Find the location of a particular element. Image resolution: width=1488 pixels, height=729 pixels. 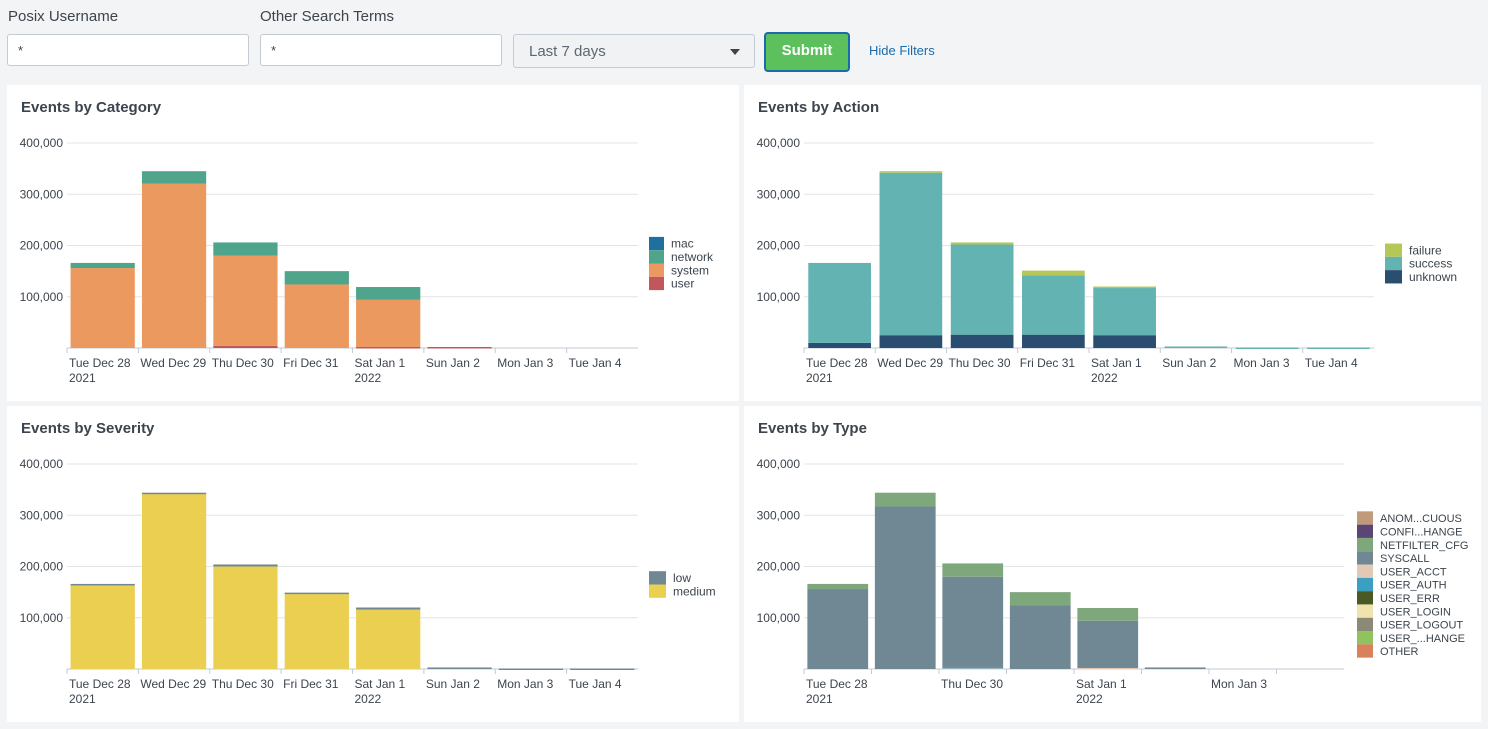

legend-label: USER_...HANGE is located at coordinates (1422, 639).